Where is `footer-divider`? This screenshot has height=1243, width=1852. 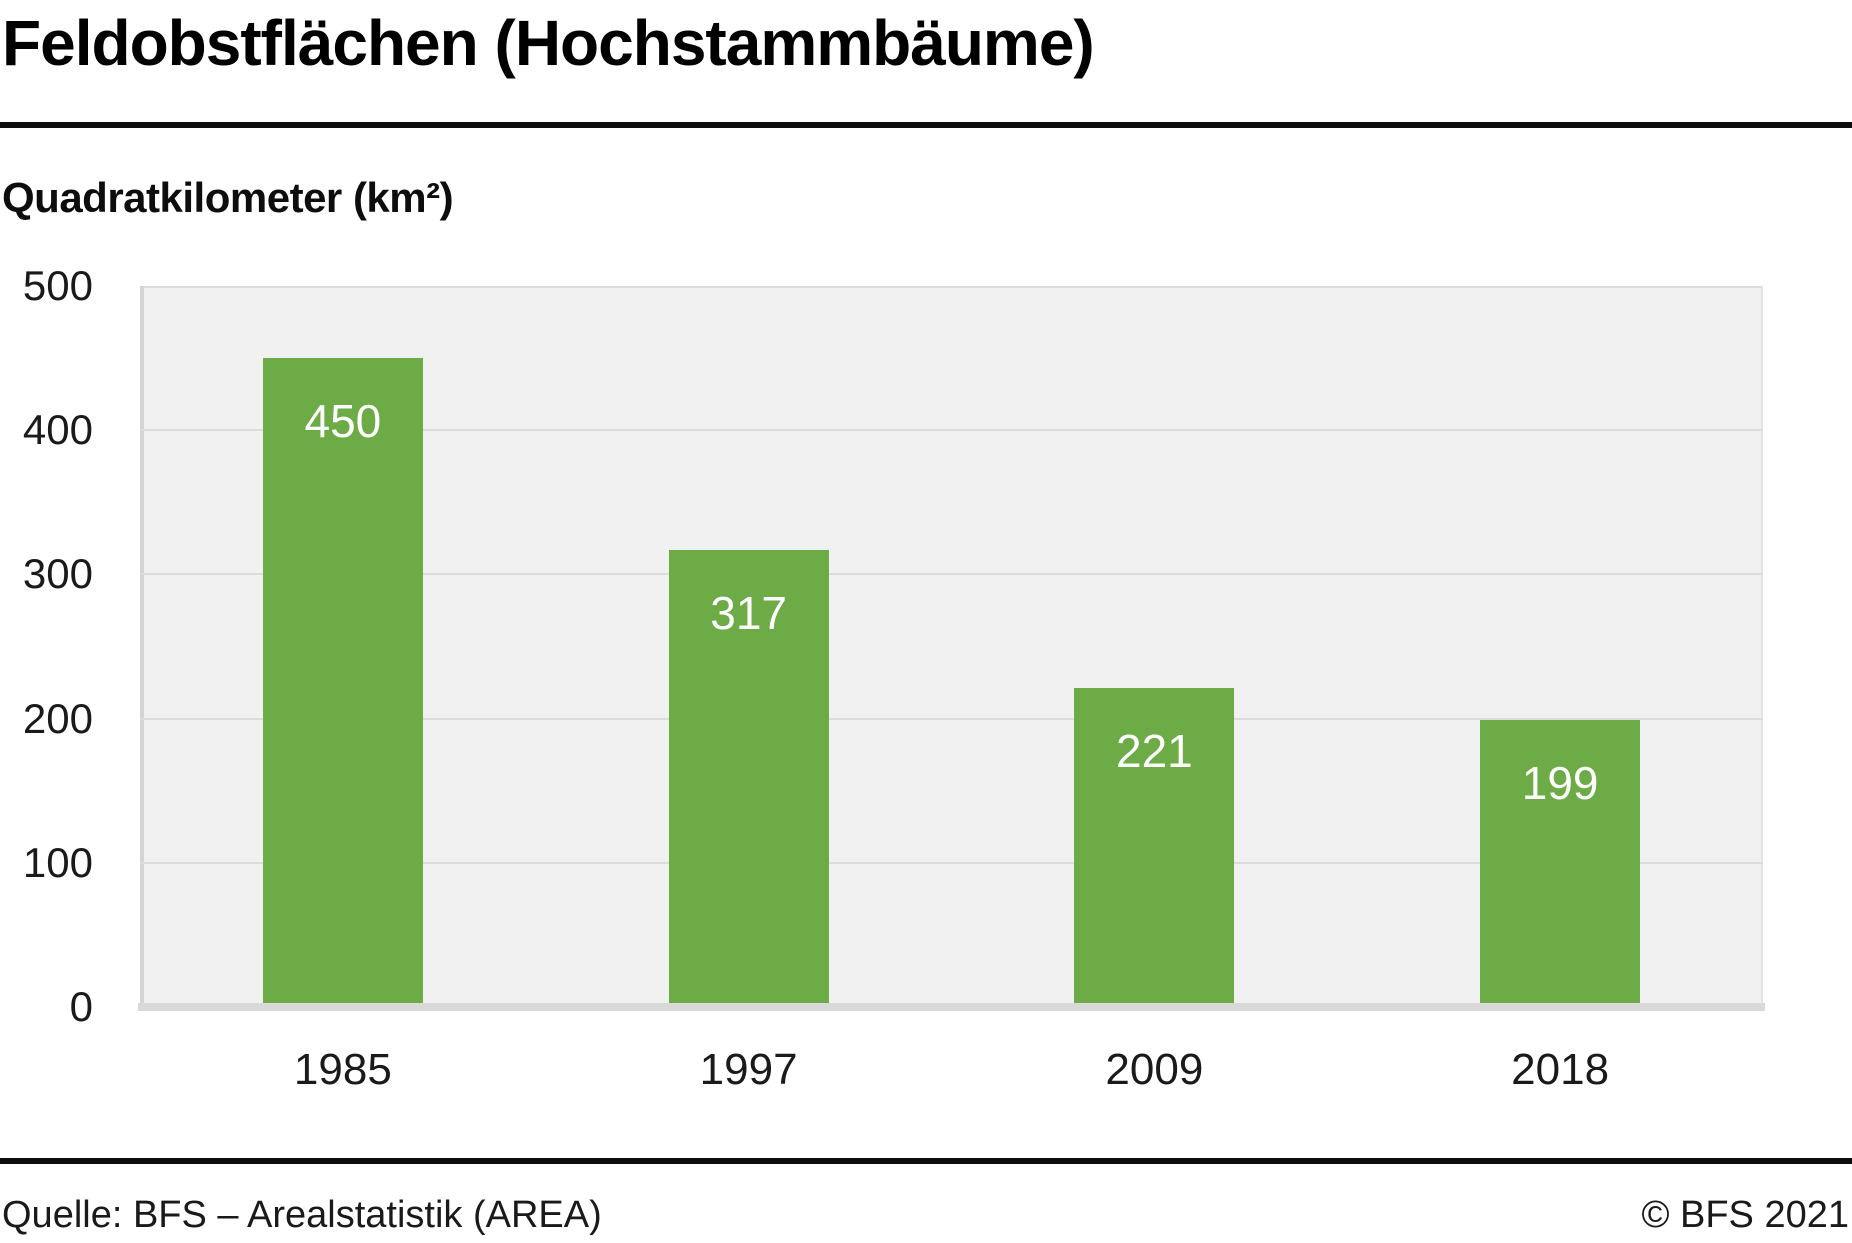
footer-divider is located at coordinates (926, 1161).